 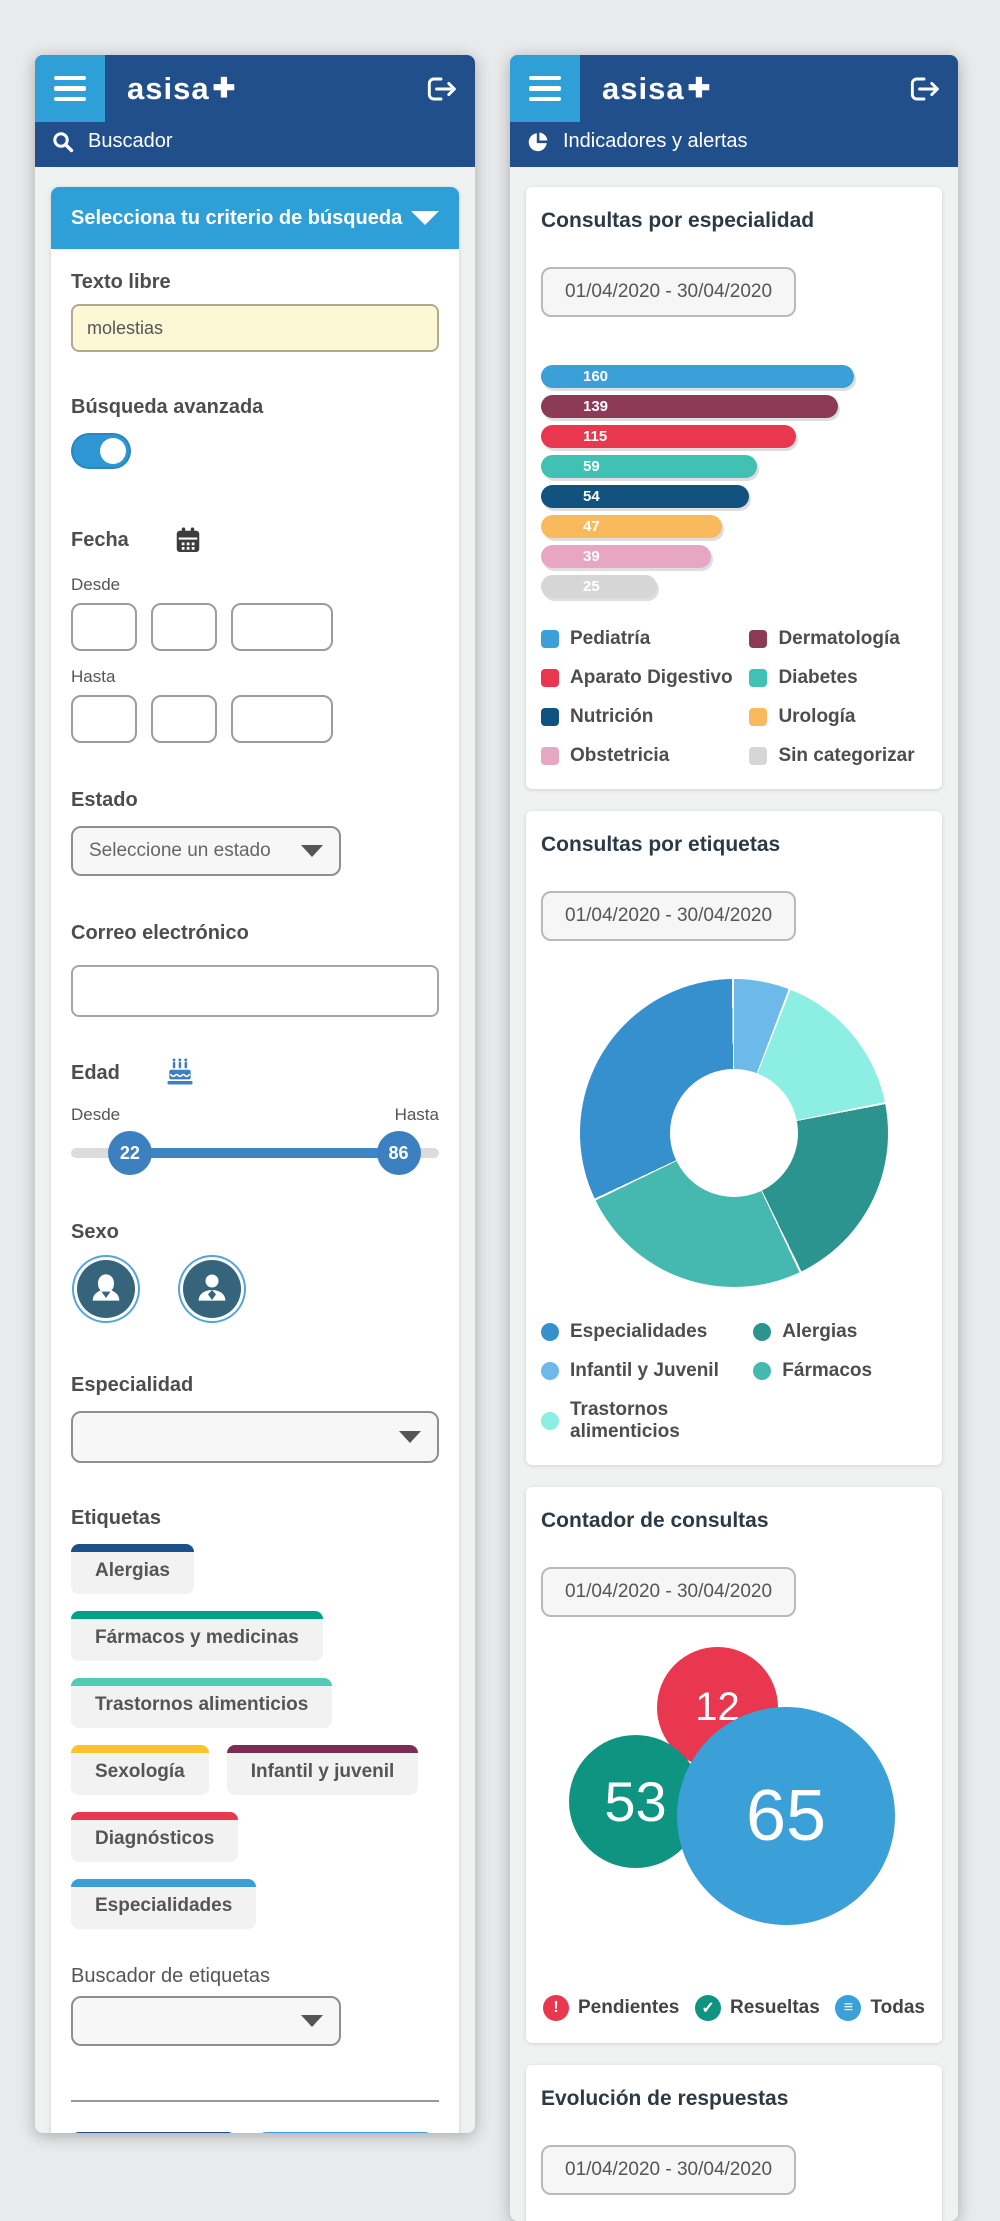 I want to click on fecha-hasta-month-input, so click(x=184, y=719).